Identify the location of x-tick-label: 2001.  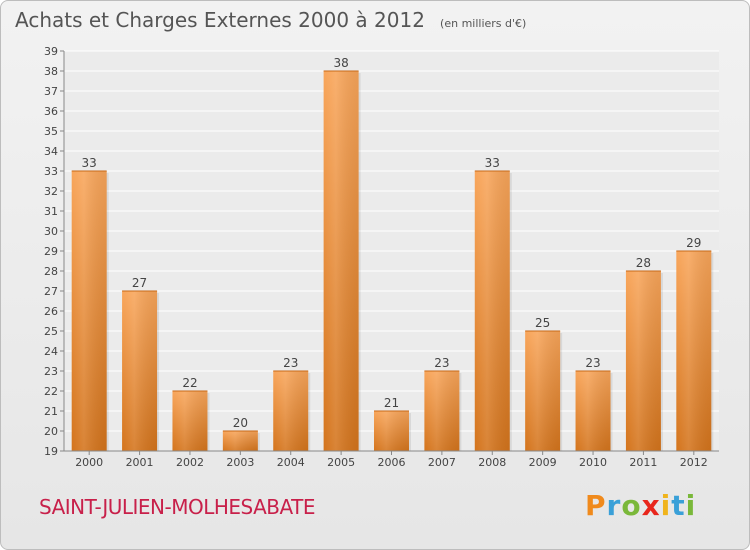
(140, 462).